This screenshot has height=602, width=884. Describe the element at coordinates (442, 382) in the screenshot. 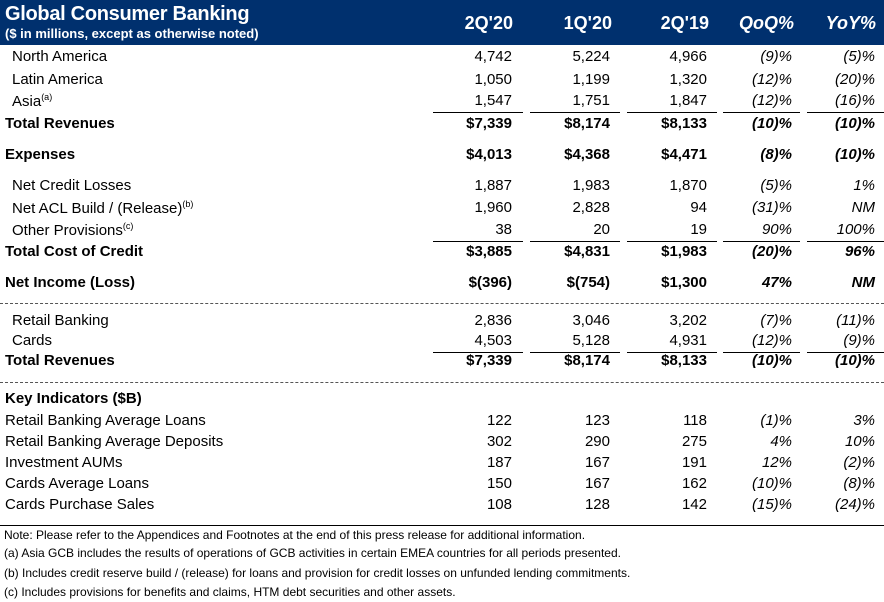

I see `divider-dashed` at that location.